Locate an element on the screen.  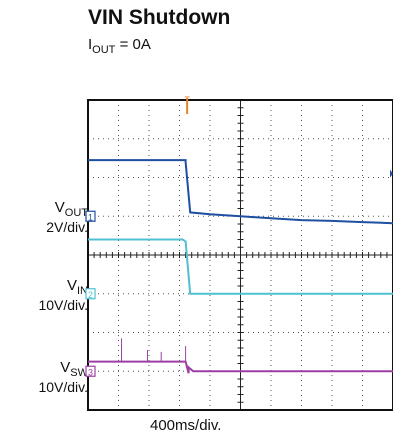
channel-1-scale: 2V/div. is located at coordinates (67, 226).